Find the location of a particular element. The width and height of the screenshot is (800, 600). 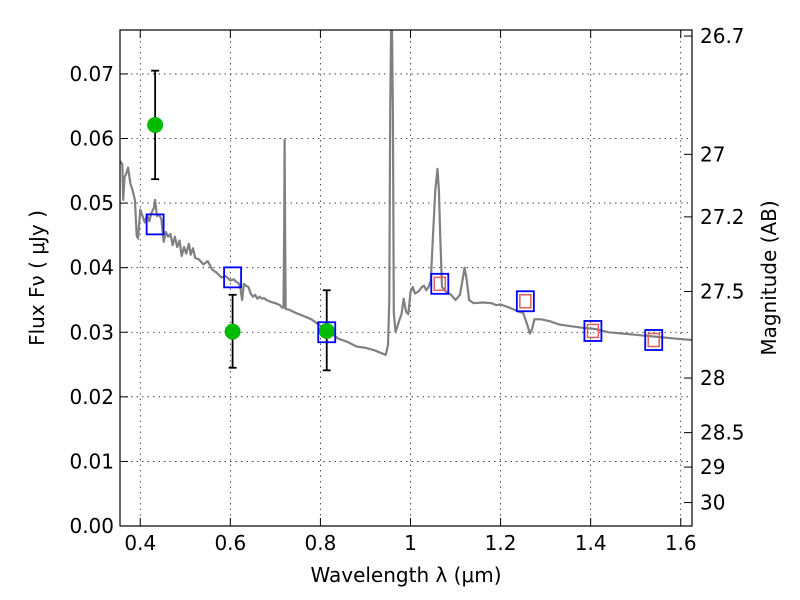

y-tick-label: 0.00 is located at coordinates (91, 526).